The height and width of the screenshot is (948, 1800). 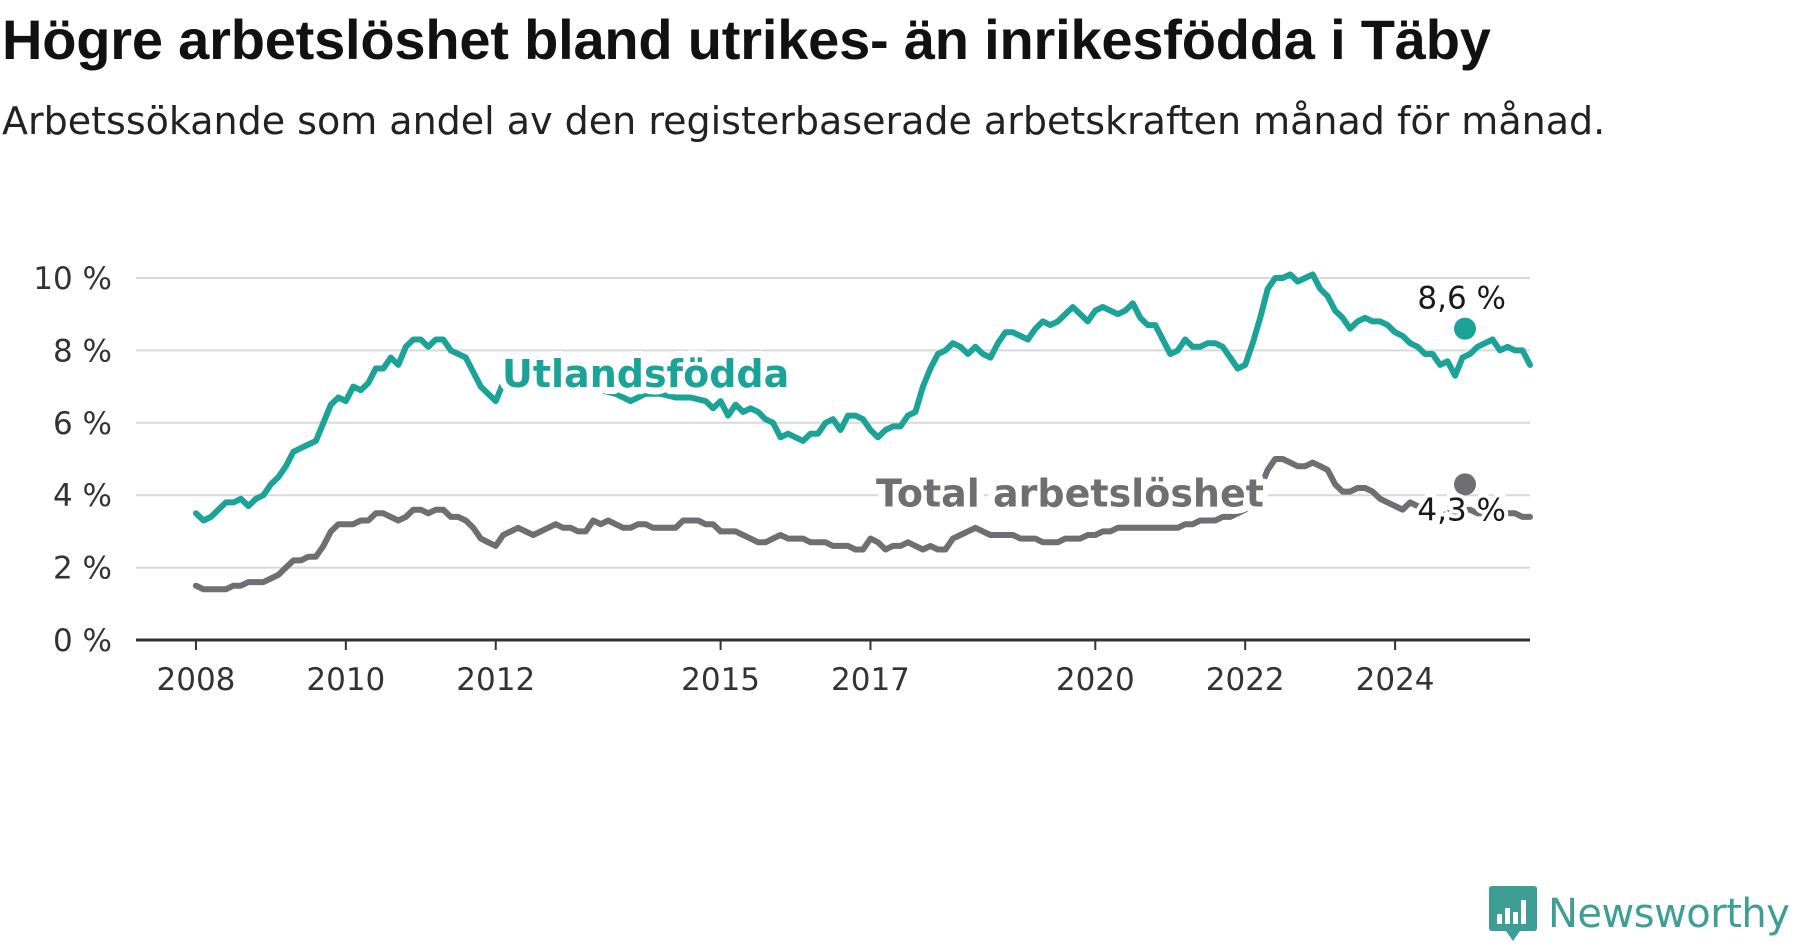 I want to click on end-dot-total, so click(x=1465, y=484).